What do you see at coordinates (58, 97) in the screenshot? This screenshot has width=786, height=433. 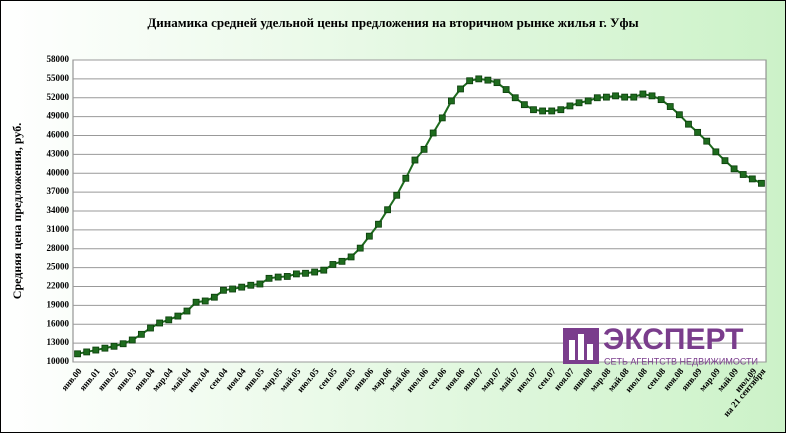 I see `y-tick-label: 52000` at bounding box center [58, 97].